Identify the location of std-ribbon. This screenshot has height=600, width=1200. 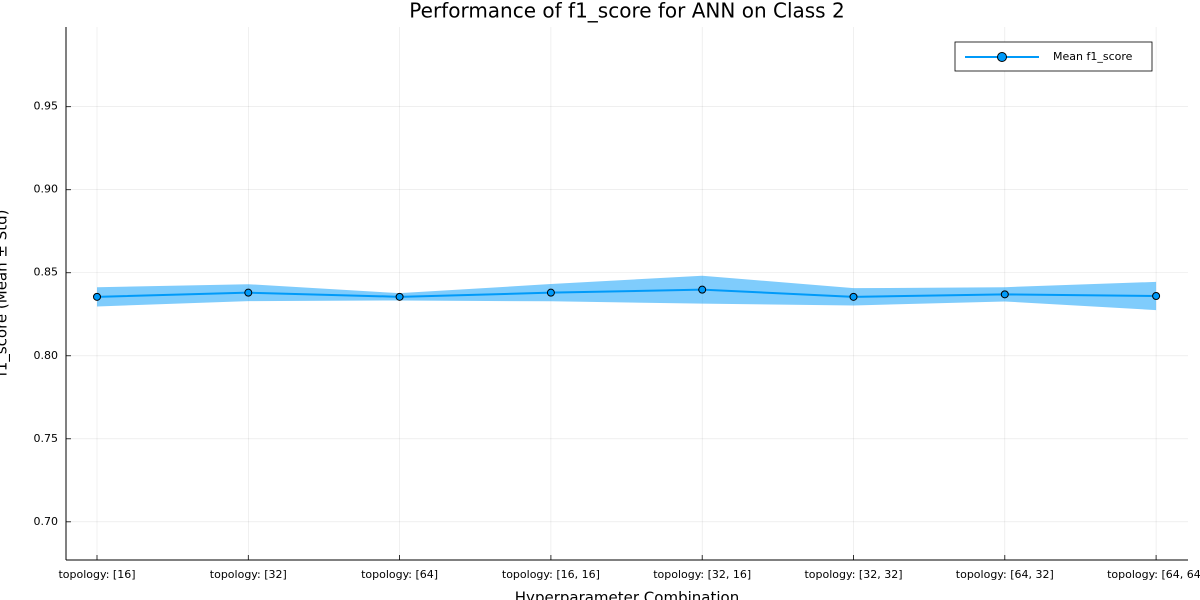
(627, 293).